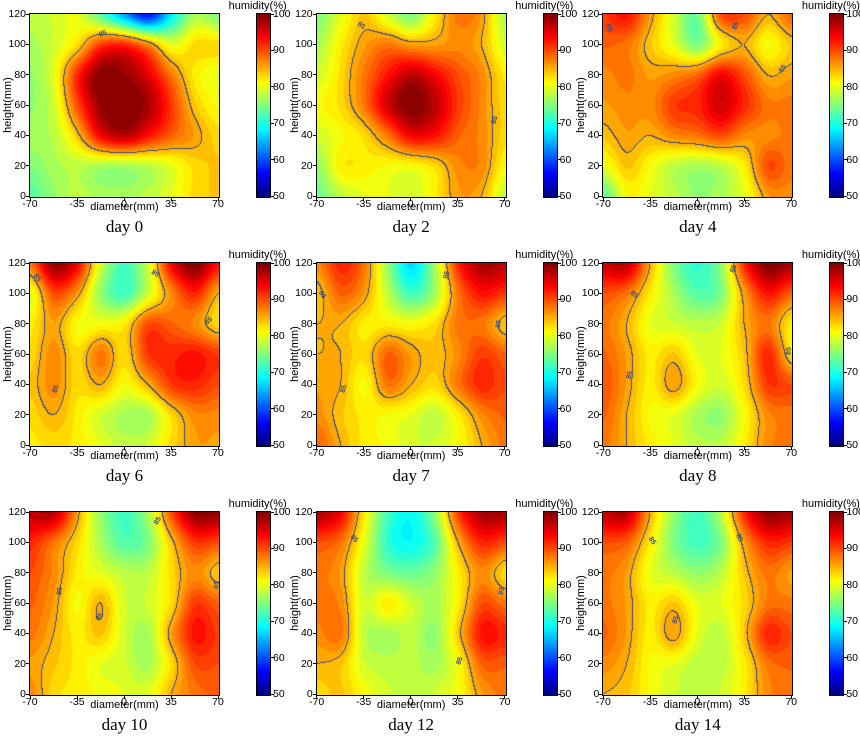 The height and width of the screenshot is (747, 860). I want to click on panel-title: day 8, so click(698, 475).